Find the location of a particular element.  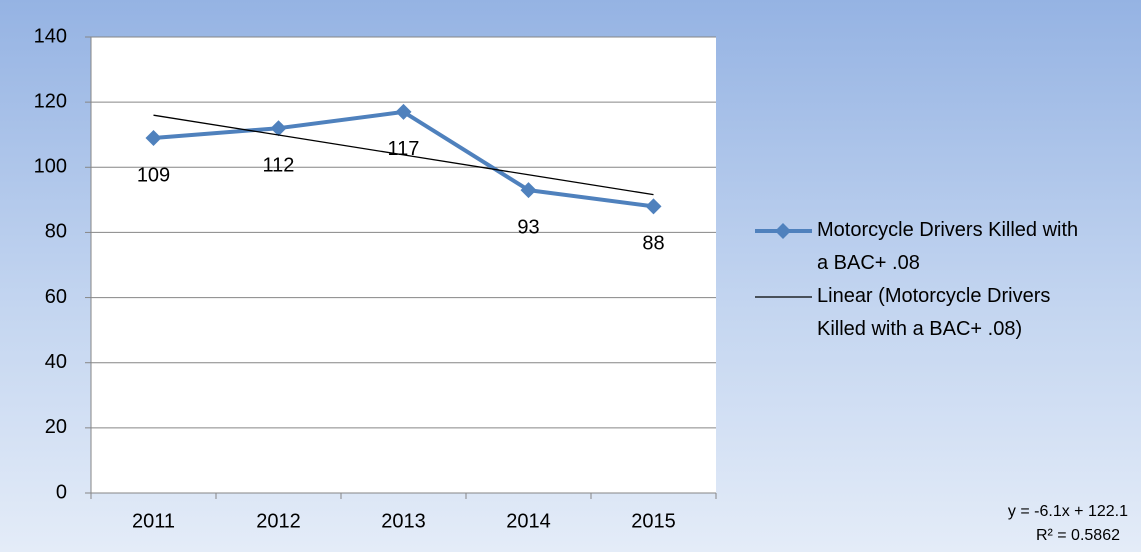

legend-marker is located at coordinates (783, 231).